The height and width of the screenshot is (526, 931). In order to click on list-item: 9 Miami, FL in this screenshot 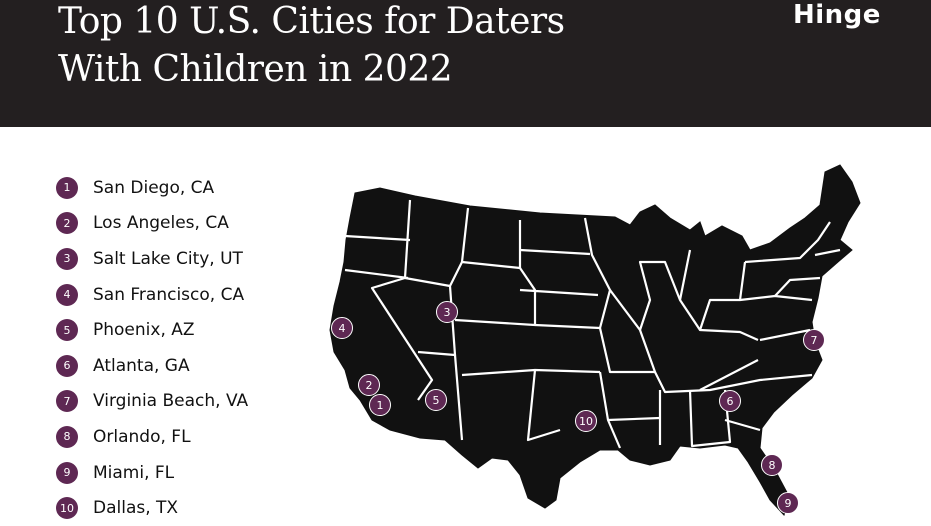, I will do `click(152, 473)`.